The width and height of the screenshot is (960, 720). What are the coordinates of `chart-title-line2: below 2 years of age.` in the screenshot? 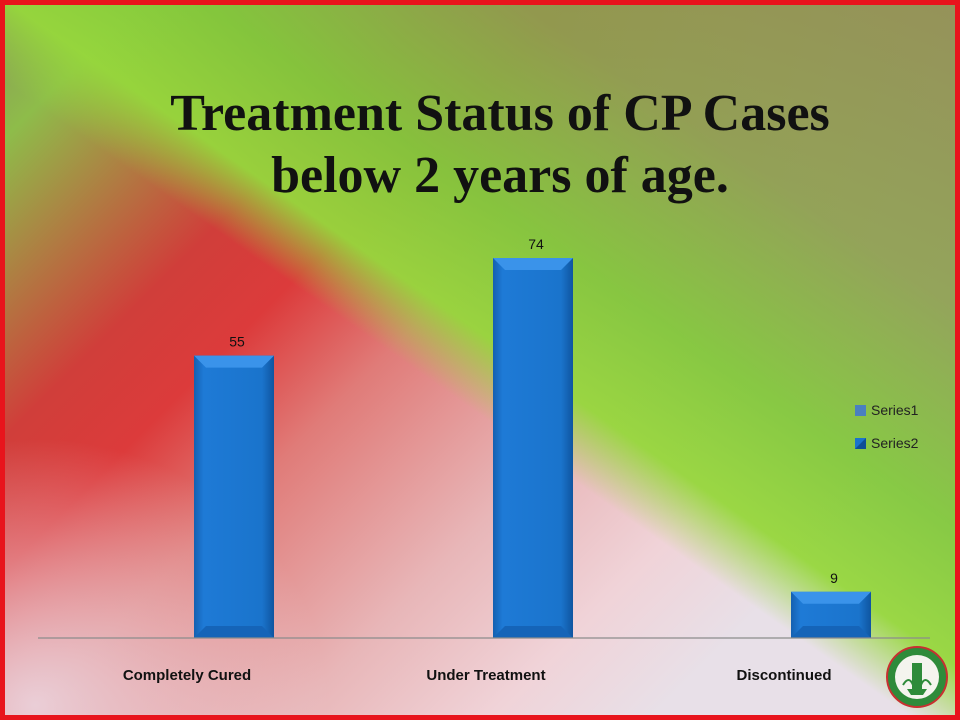 It's located at (500, 175).